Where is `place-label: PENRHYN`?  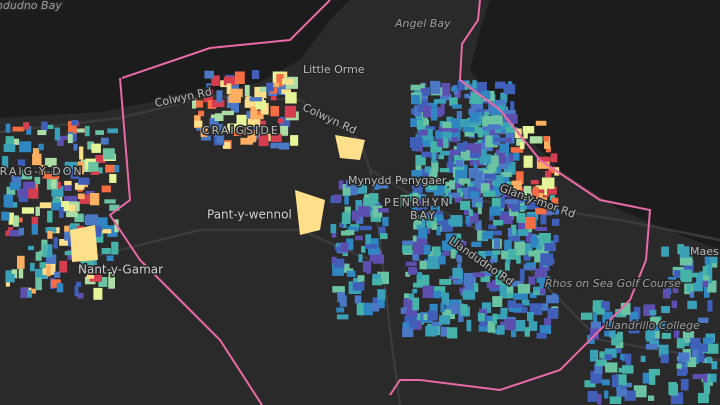 place-label: PENRHYN is located at coordinates (417, 202).